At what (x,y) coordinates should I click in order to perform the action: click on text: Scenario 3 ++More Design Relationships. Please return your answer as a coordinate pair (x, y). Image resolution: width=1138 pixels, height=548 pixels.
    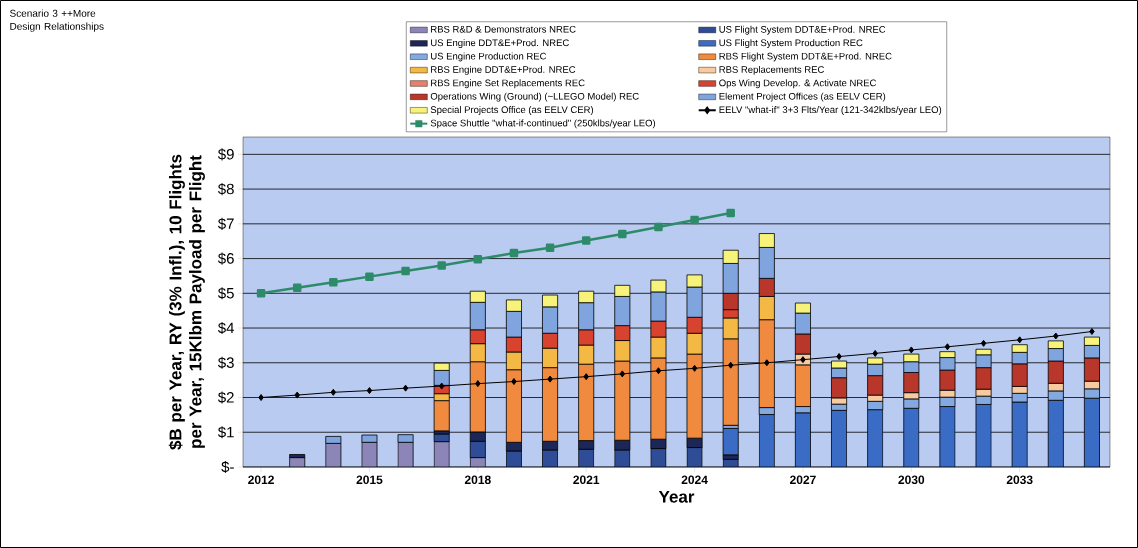
    Looking at the image, I should click on (57, 20).